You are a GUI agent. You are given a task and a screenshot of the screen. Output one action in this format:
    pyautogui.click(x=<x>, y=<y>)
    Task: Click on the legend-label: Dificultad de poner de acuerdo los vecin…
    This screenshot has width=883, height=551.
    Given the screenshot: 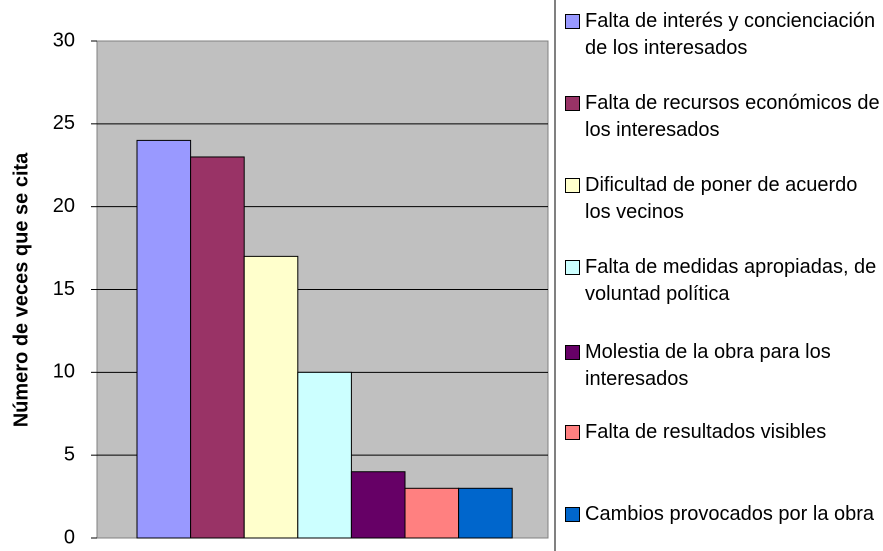 What is the action you would take?
    pyautogui.click(x=721, y=198)
    